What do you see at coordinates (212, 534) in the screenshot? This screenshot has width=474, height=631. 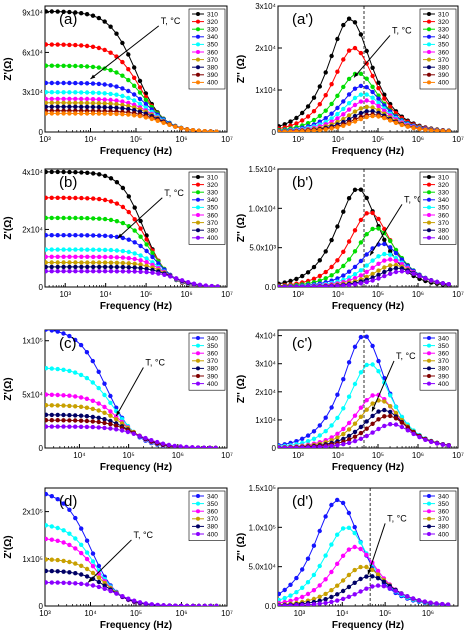 I see `legend-label: 400` at bounding box center [212, 534].